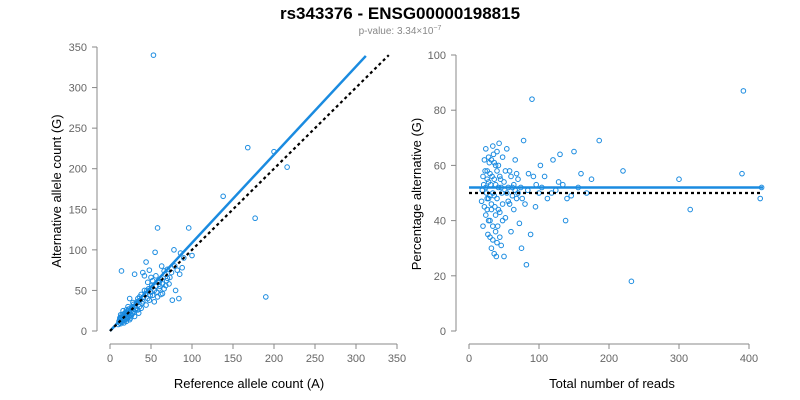  I want to click on left-x-tick-label: 200, so click(274, 359).